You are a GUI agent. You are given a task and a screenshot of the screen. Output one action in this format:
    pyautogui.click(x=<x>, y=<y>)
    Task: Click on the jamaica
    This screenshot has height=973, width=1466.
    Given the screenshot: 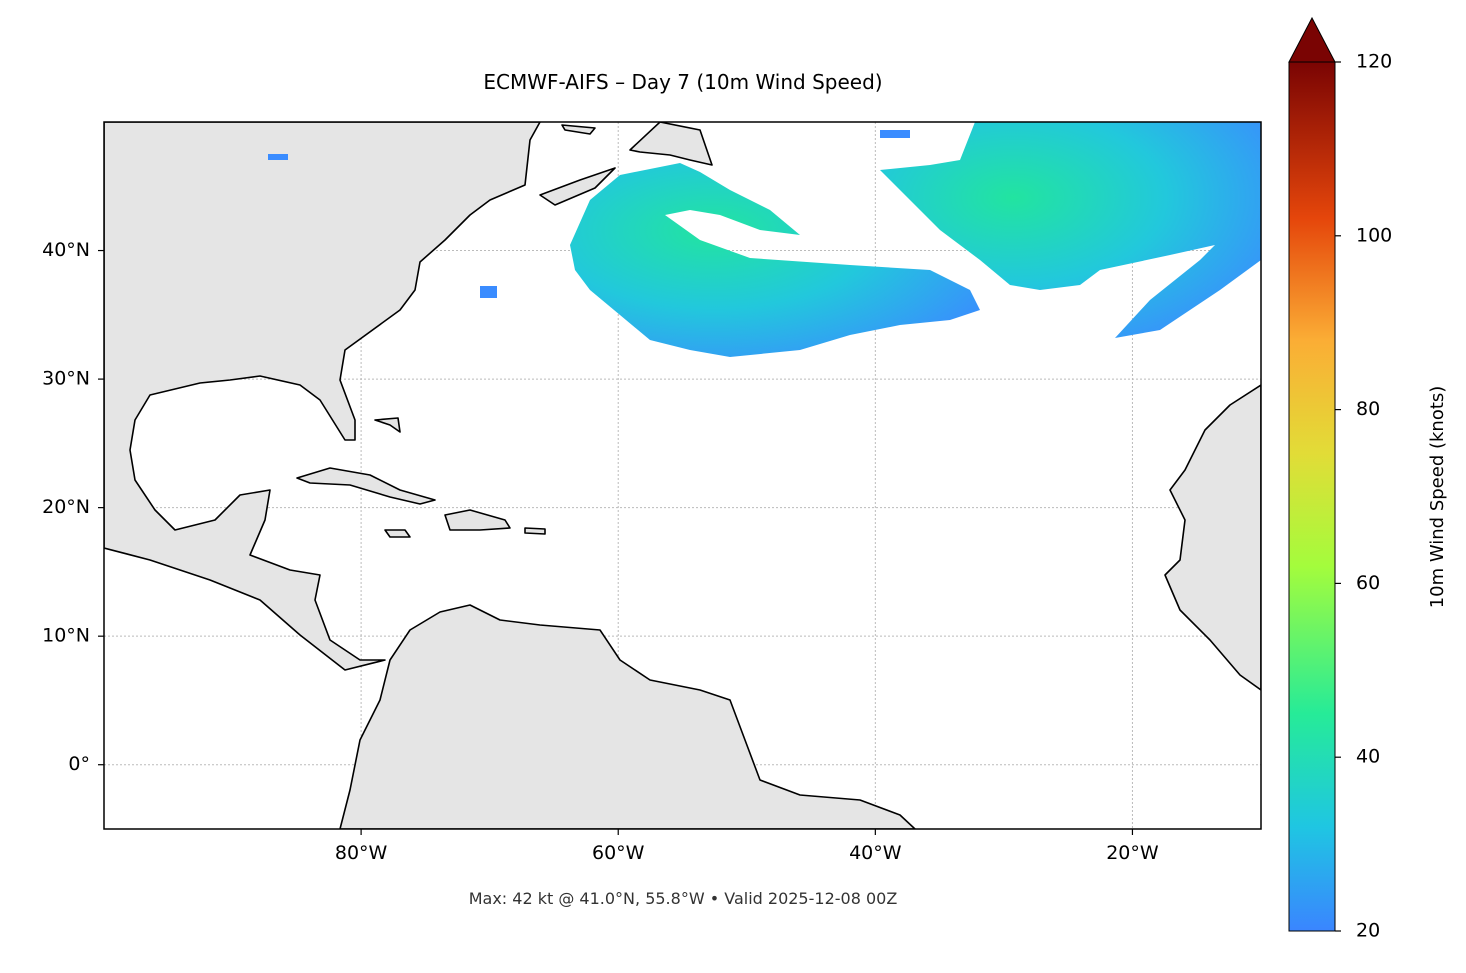 What is the action you would take?
    pyautogui.click(x=397, y=533)
    